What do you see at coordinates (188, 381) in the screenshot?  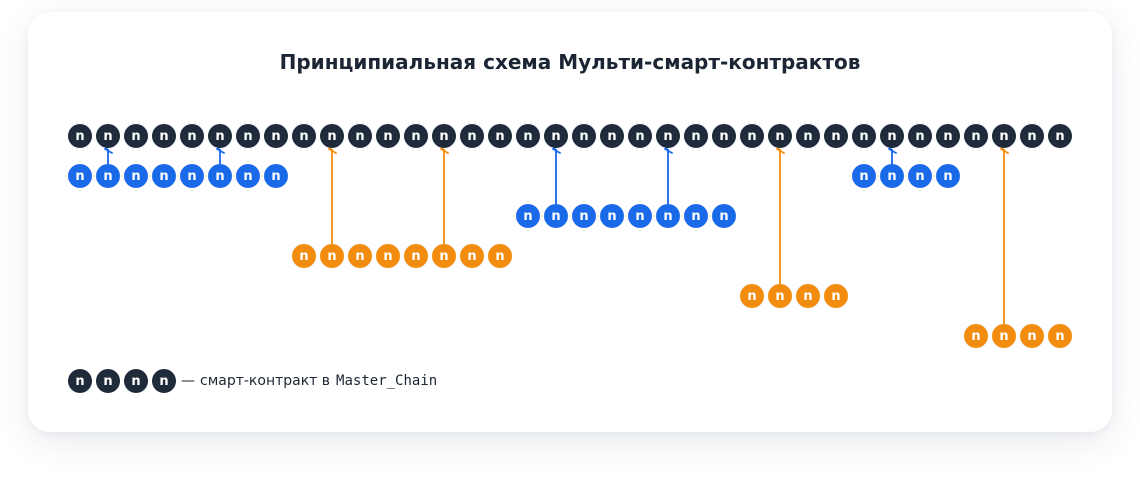 I see `legend-dash: —` at bounding box center [188, 381].